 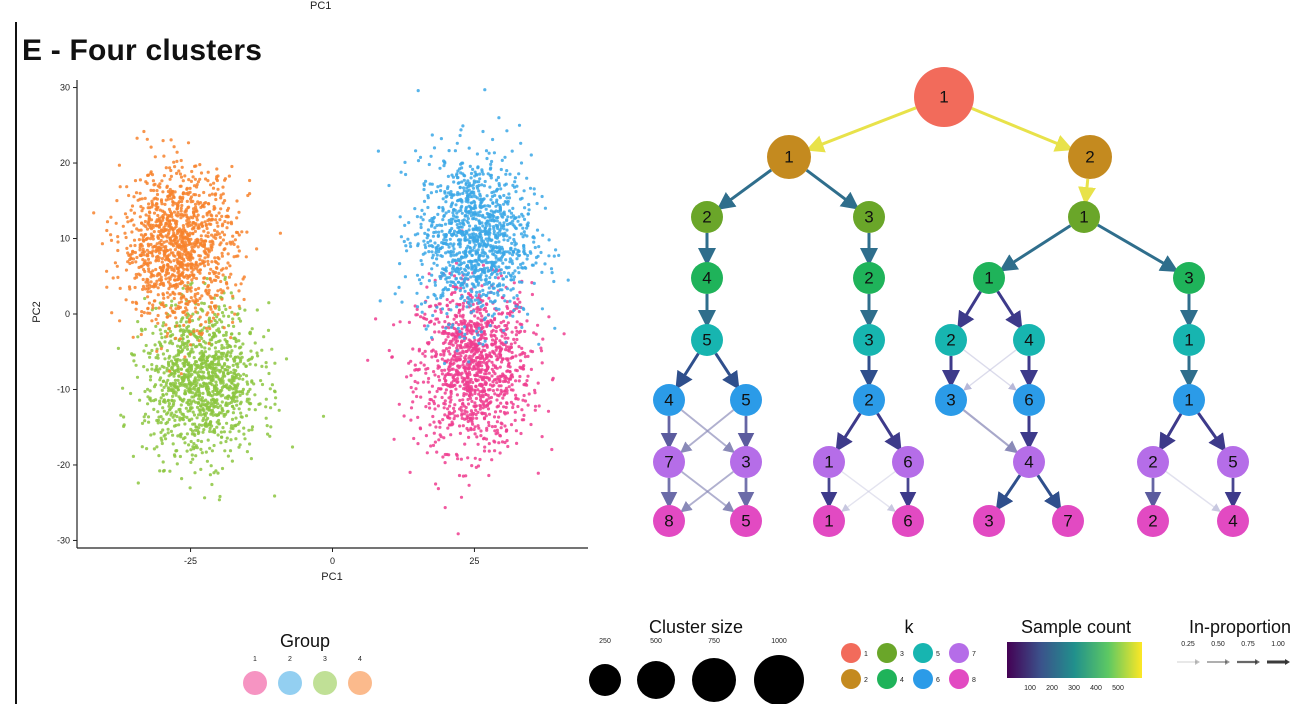 What do you see at coordinates (950, 400) in the screenshot?
I see `tree-node-label: 3` at bounding box center [950, 400].